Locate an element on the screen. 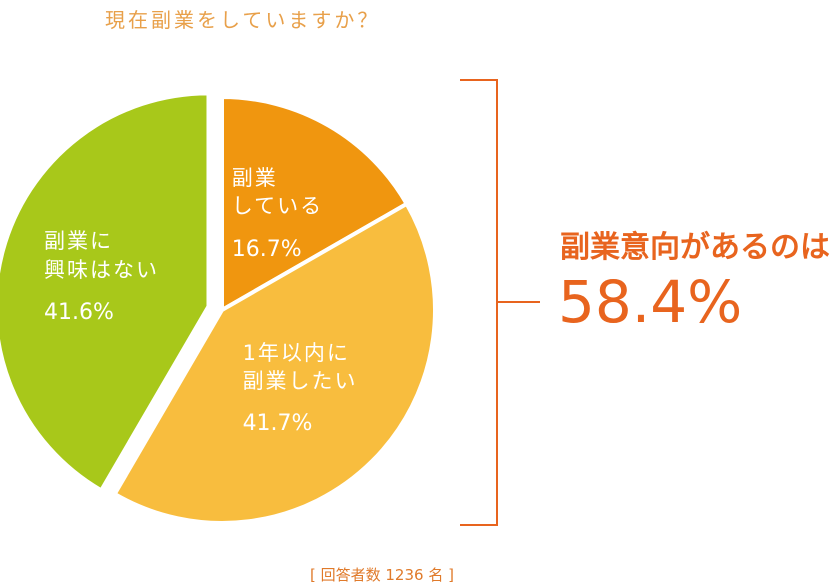 This screenshot has height=587, width=840. slice-label: 1年以内に 副業したい 41.7% is located at coordinates (300, 388).